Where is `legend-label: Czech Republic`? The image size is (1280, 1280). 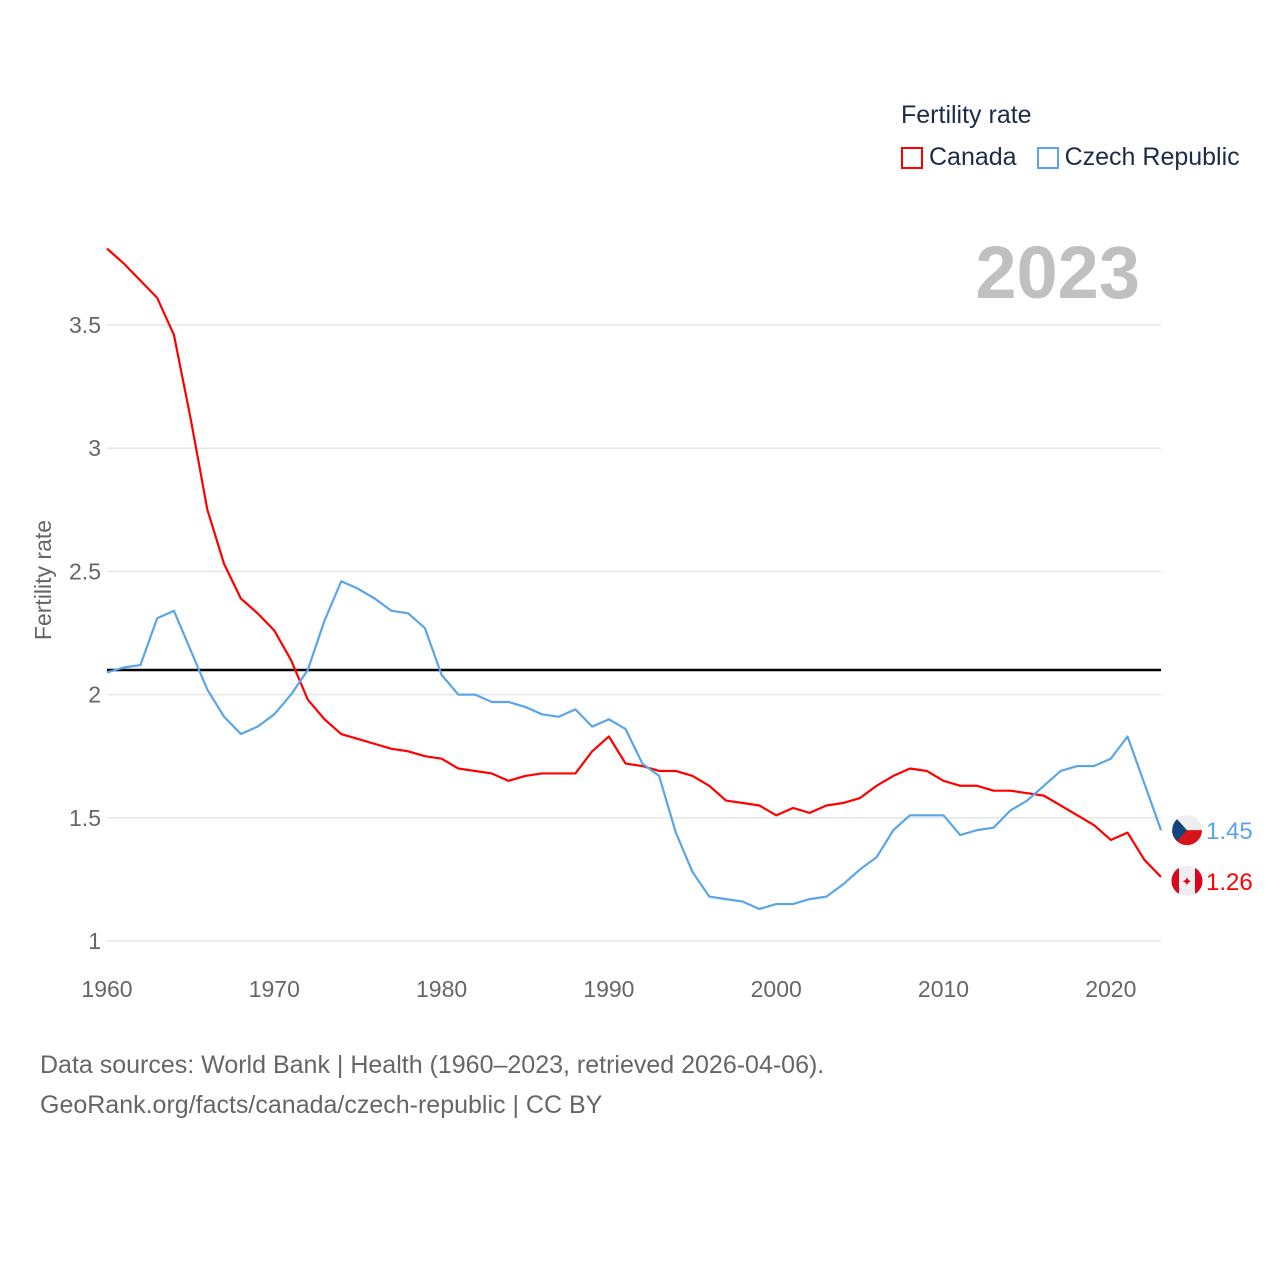 legend-label: Czech Republic is located at coordinates (1152, 157).